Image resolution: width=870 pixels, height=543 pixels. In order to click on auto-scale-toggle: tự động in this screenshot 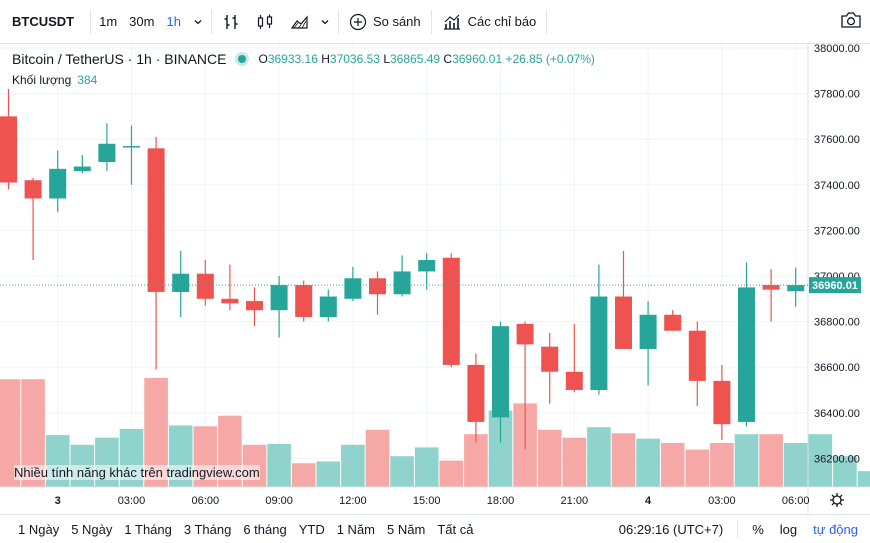, I will do `click(835, 529)`.